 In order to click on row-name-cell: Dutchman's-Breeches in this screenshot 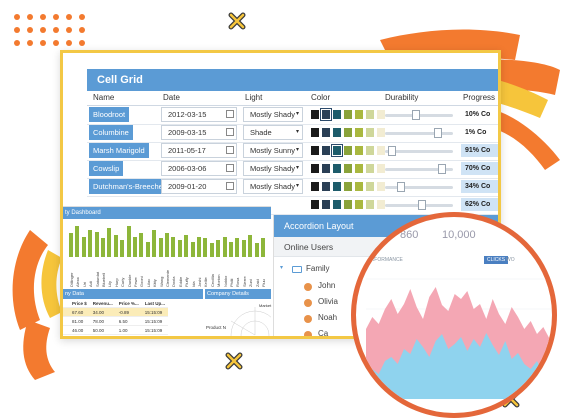, I will do `click(130, 186)`.